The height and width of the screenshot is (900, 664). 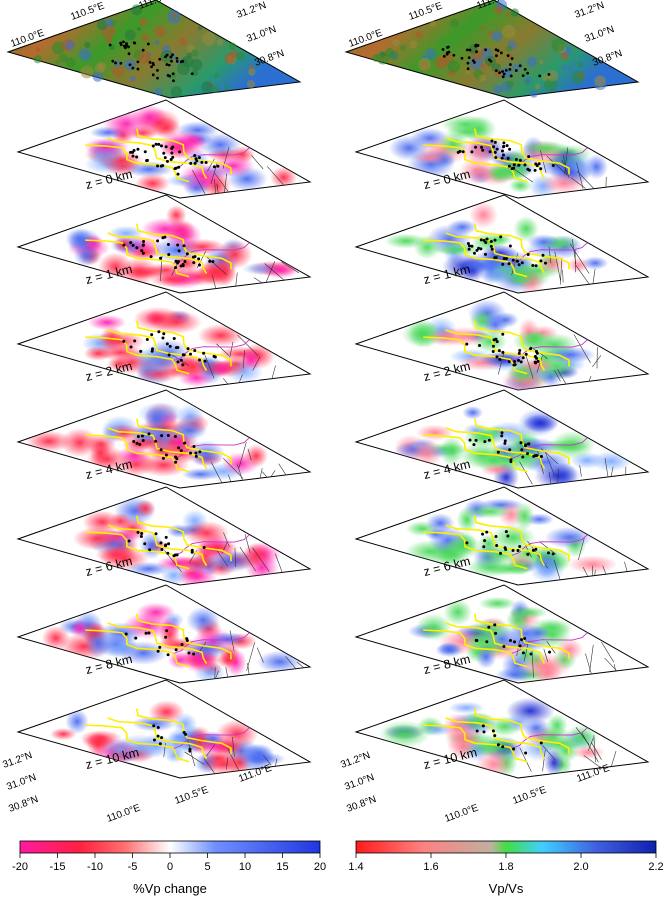 I want to click on depth-slice: z = 6 km, so click(x=164, y=536).